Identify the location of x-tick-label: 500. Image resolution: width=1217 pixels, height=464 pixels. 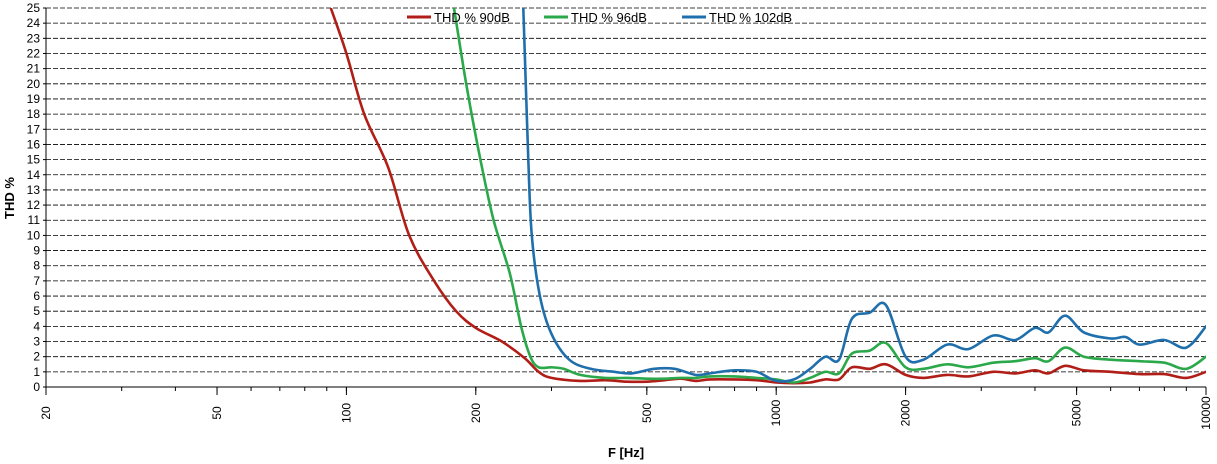
(647, 413).